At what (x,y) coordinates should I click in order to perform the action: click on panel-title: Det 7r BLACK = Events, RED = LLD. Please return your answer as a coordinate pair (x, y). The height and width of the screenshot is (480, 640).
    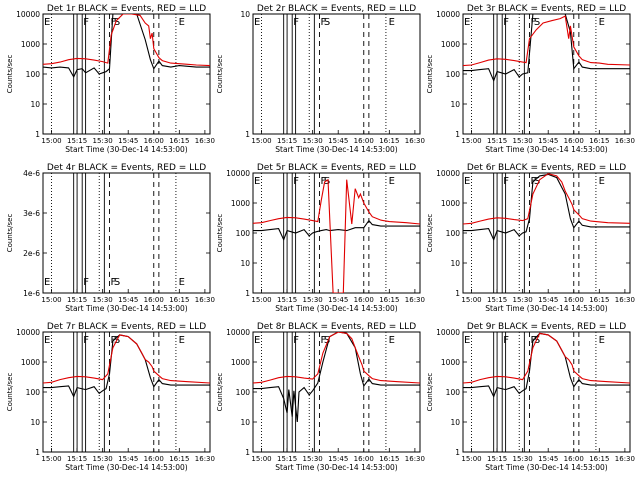
    Looking at the image, I should click on (126, 327).